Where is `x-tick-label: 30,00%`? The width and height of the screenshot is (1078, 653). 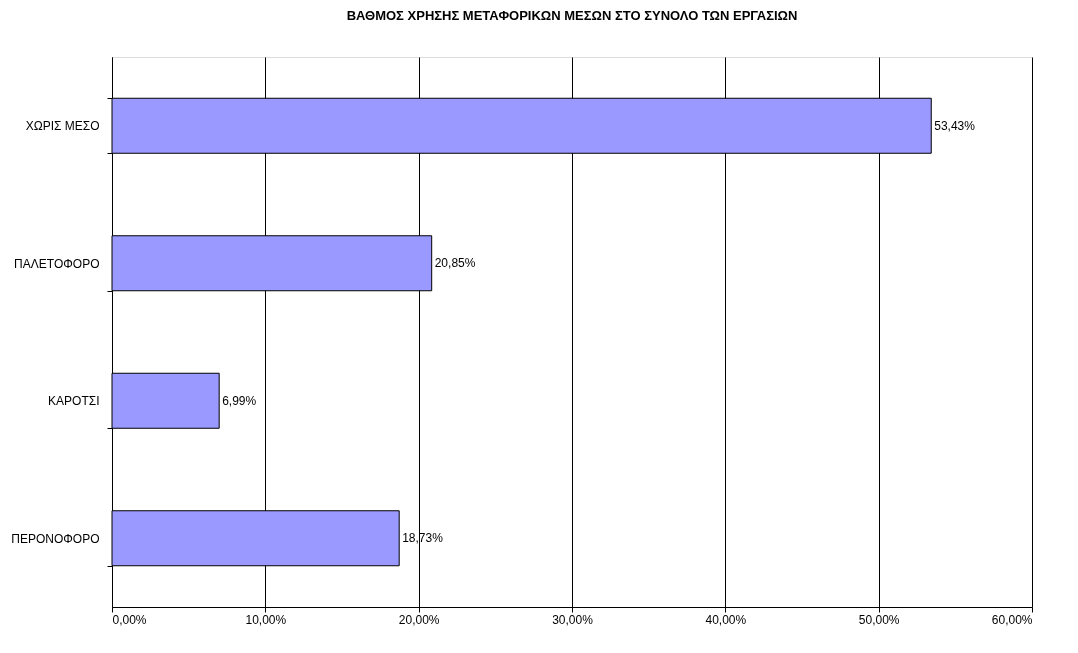 x-tick-label: 30,00% is located at coordinates (573, 619).